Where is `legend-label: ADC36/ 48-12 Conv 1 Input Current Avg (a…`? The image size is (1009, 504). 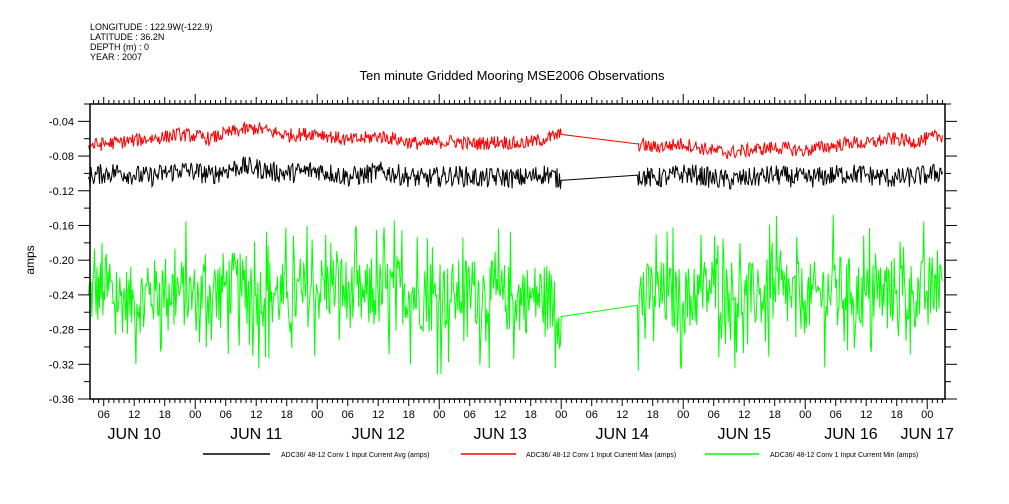
legend-label: ADC36/ 48-12 Conv 1 Input Current Avg (a… is located at coordinates (355, 455).